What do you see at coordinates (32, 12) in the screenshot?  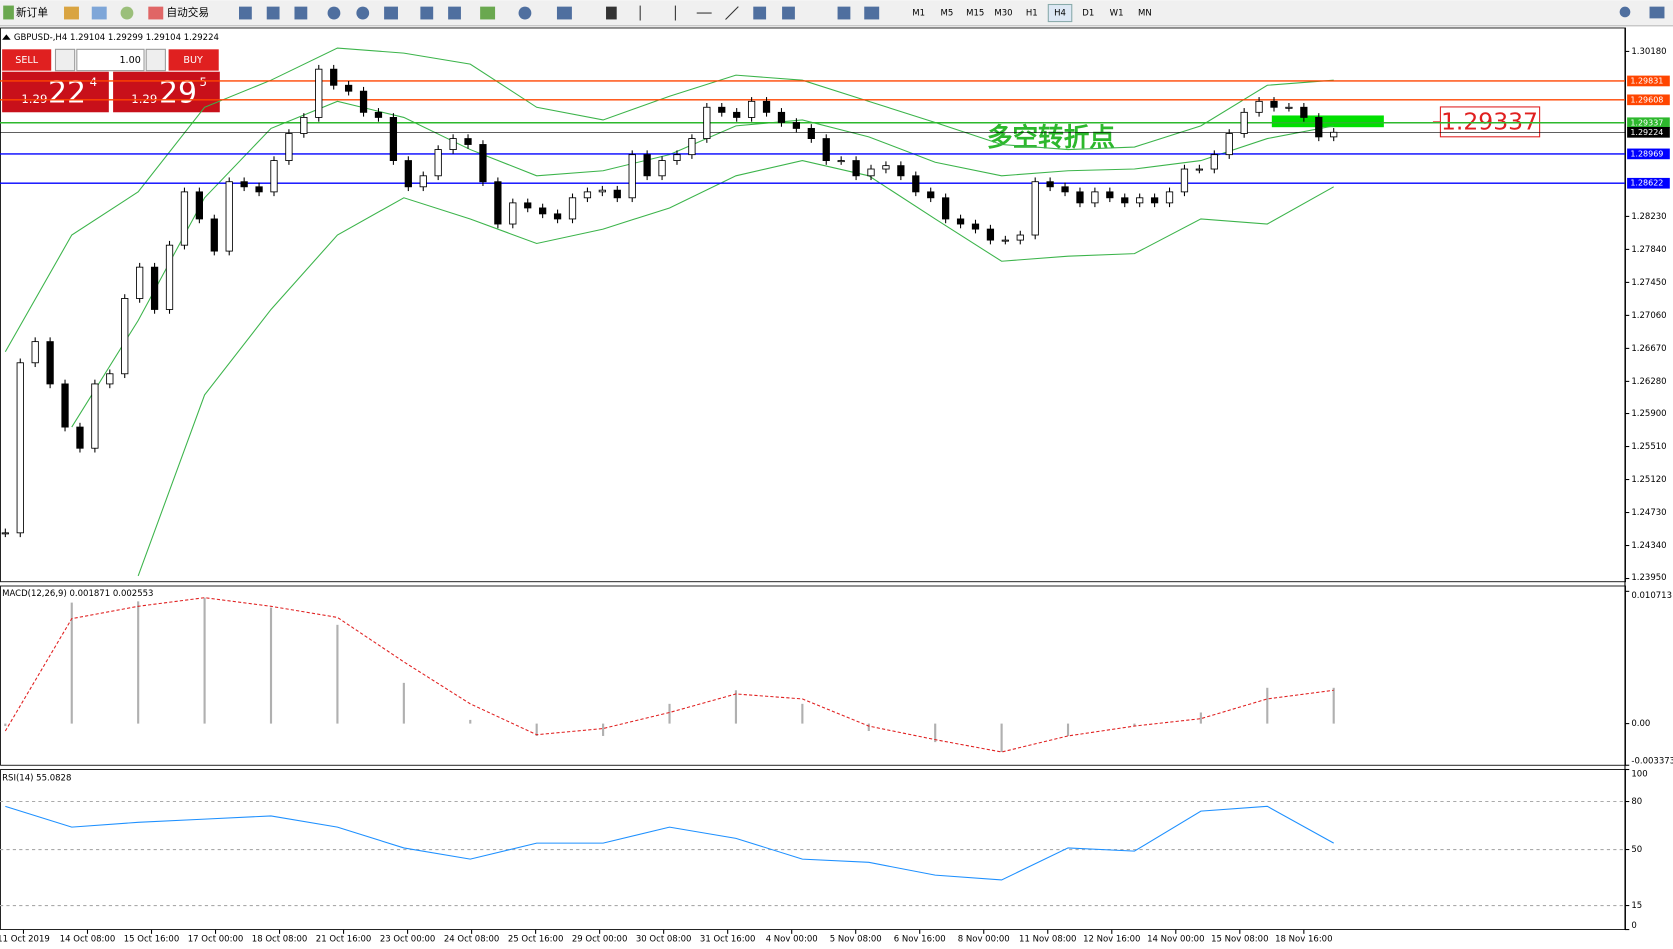 I see `new-order: 新订单` at bounding box center [32, 12].